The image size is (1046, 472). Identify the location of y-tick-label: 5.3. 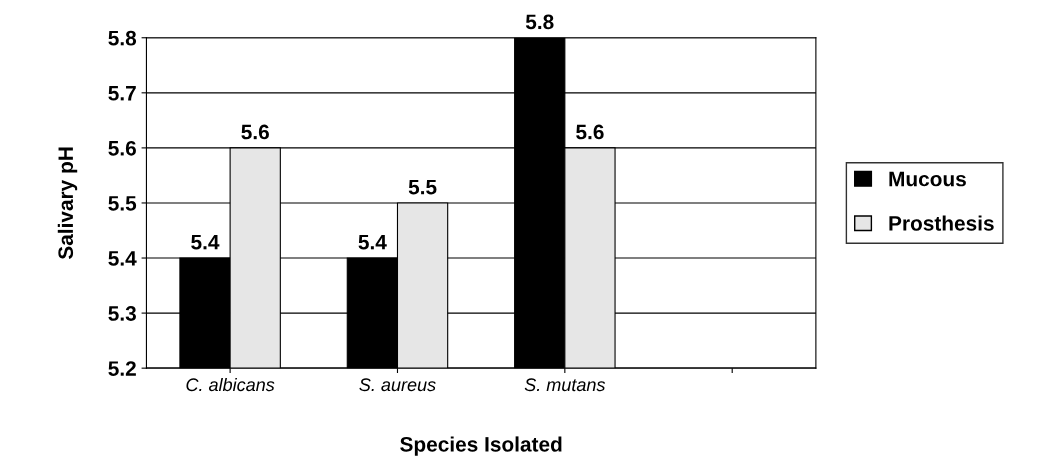
(122, 313).